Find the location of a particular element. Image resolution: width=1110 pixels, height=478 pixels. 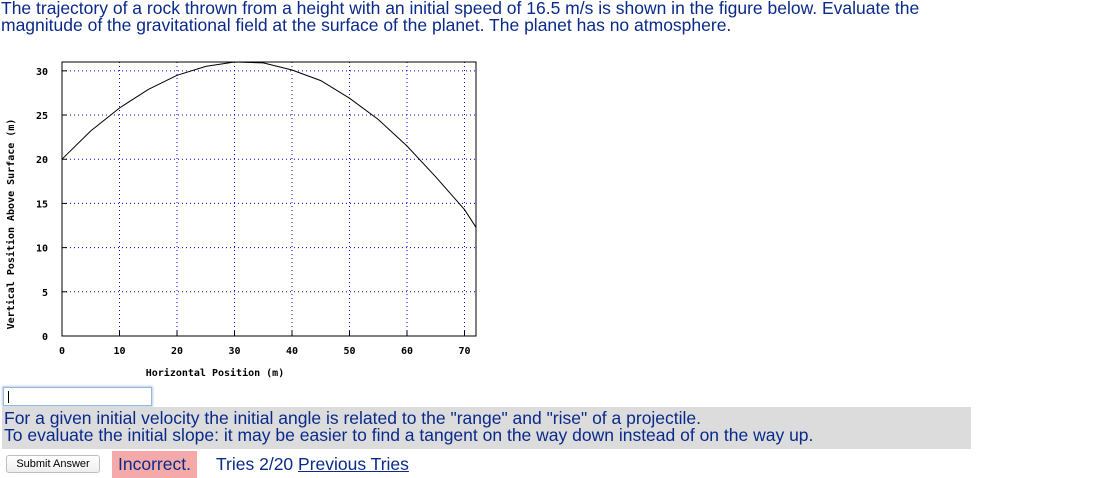

trajectory-curve is located at coordinates (269, 144).